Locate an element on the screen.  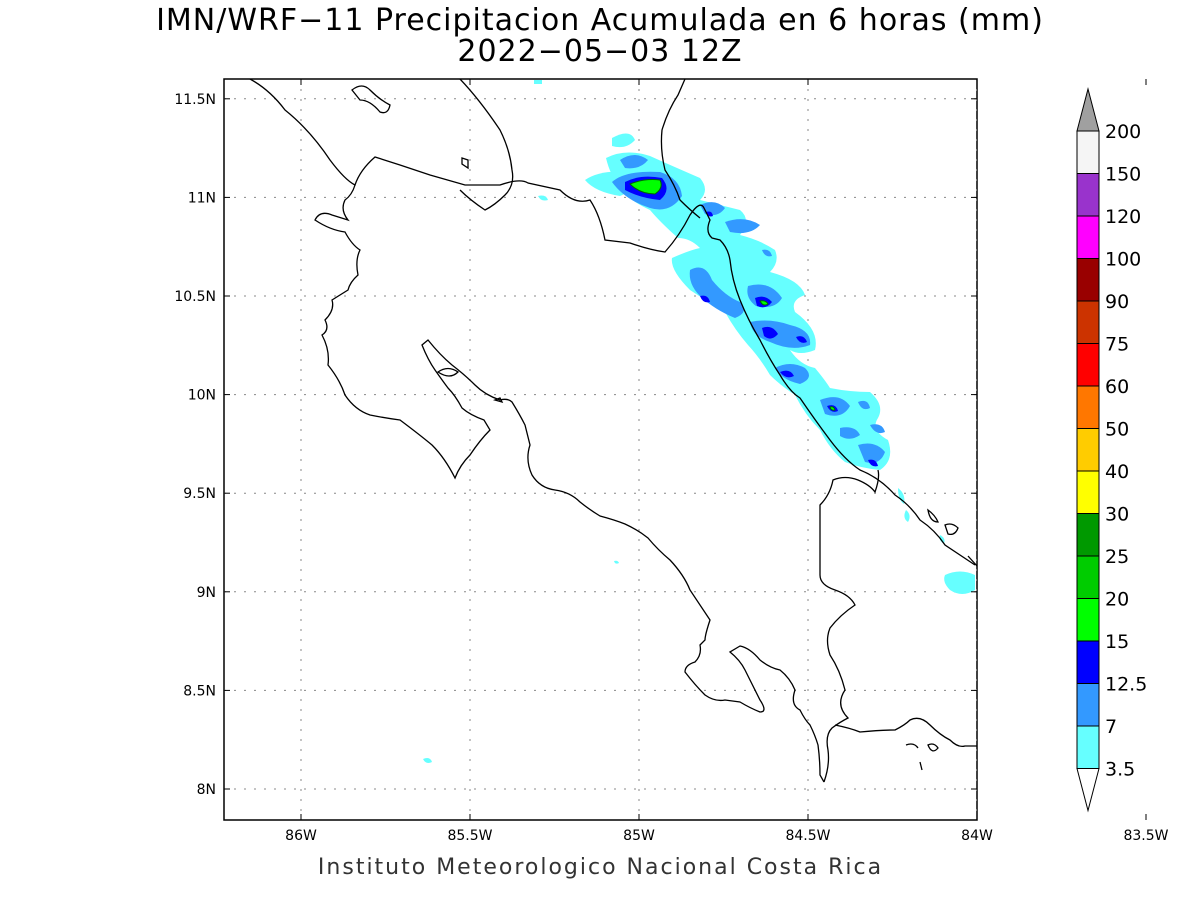
lat-tick-label: 11.5N is located at coordinates (195, 100).